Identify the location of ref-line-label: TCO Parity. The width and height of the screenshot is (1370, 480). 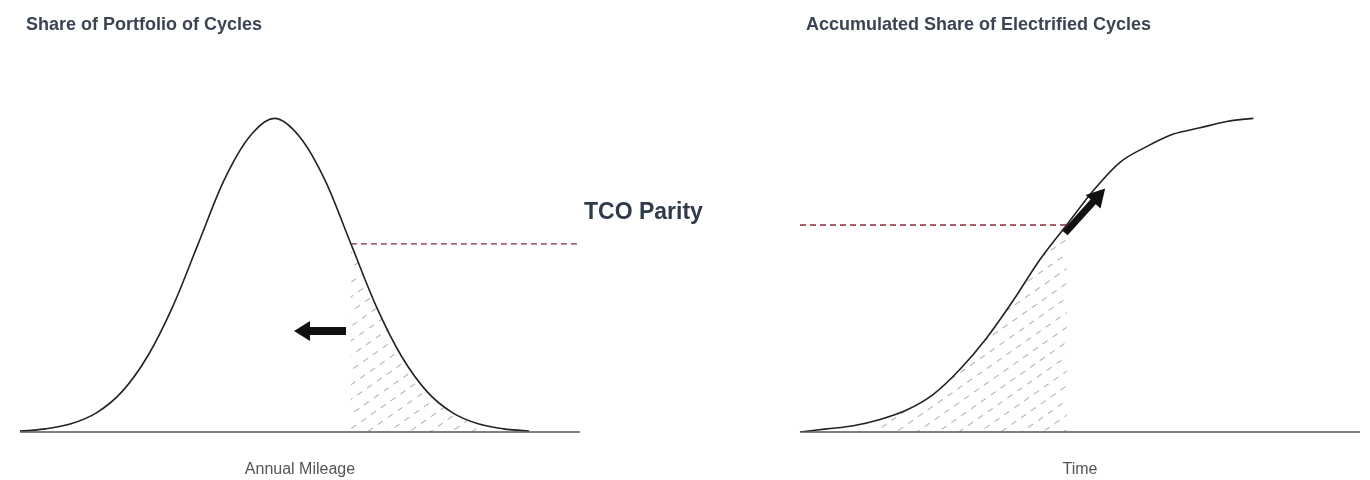
(643, 211).